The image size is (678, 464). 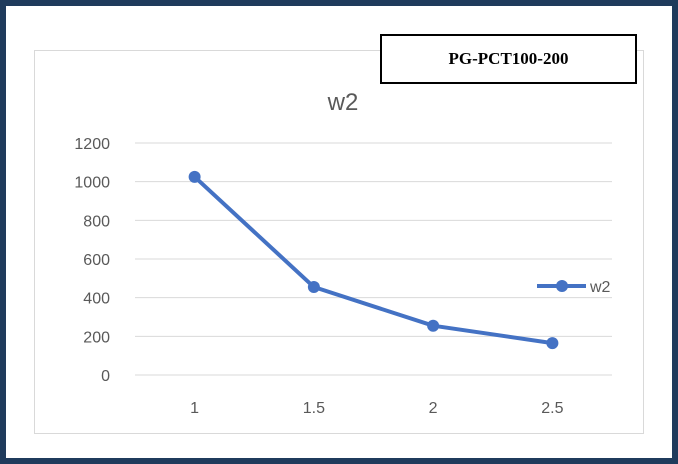 What do you see at coordinates (600, 287) in the screenshot?
I see `legend-label: w2` at bounding box center [600, 287].